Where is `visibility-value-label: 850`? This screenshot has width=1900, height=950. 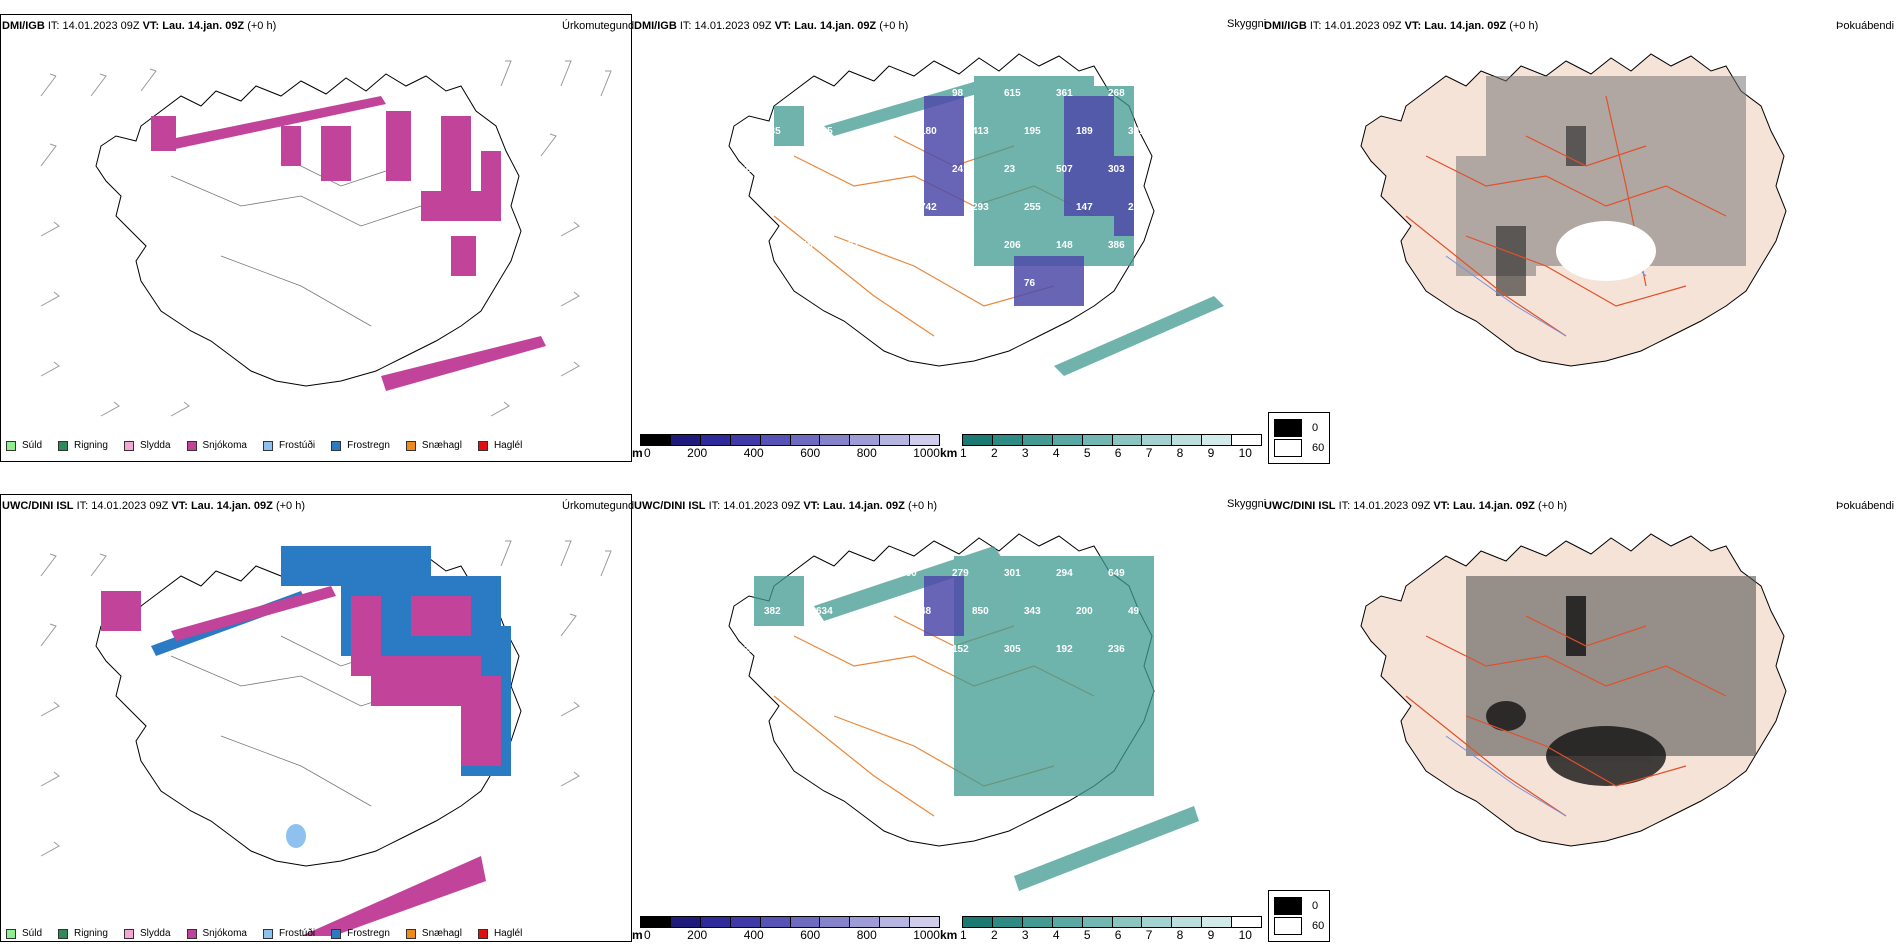
visibility-value-label: 850 is located at coordinates (980, 611).